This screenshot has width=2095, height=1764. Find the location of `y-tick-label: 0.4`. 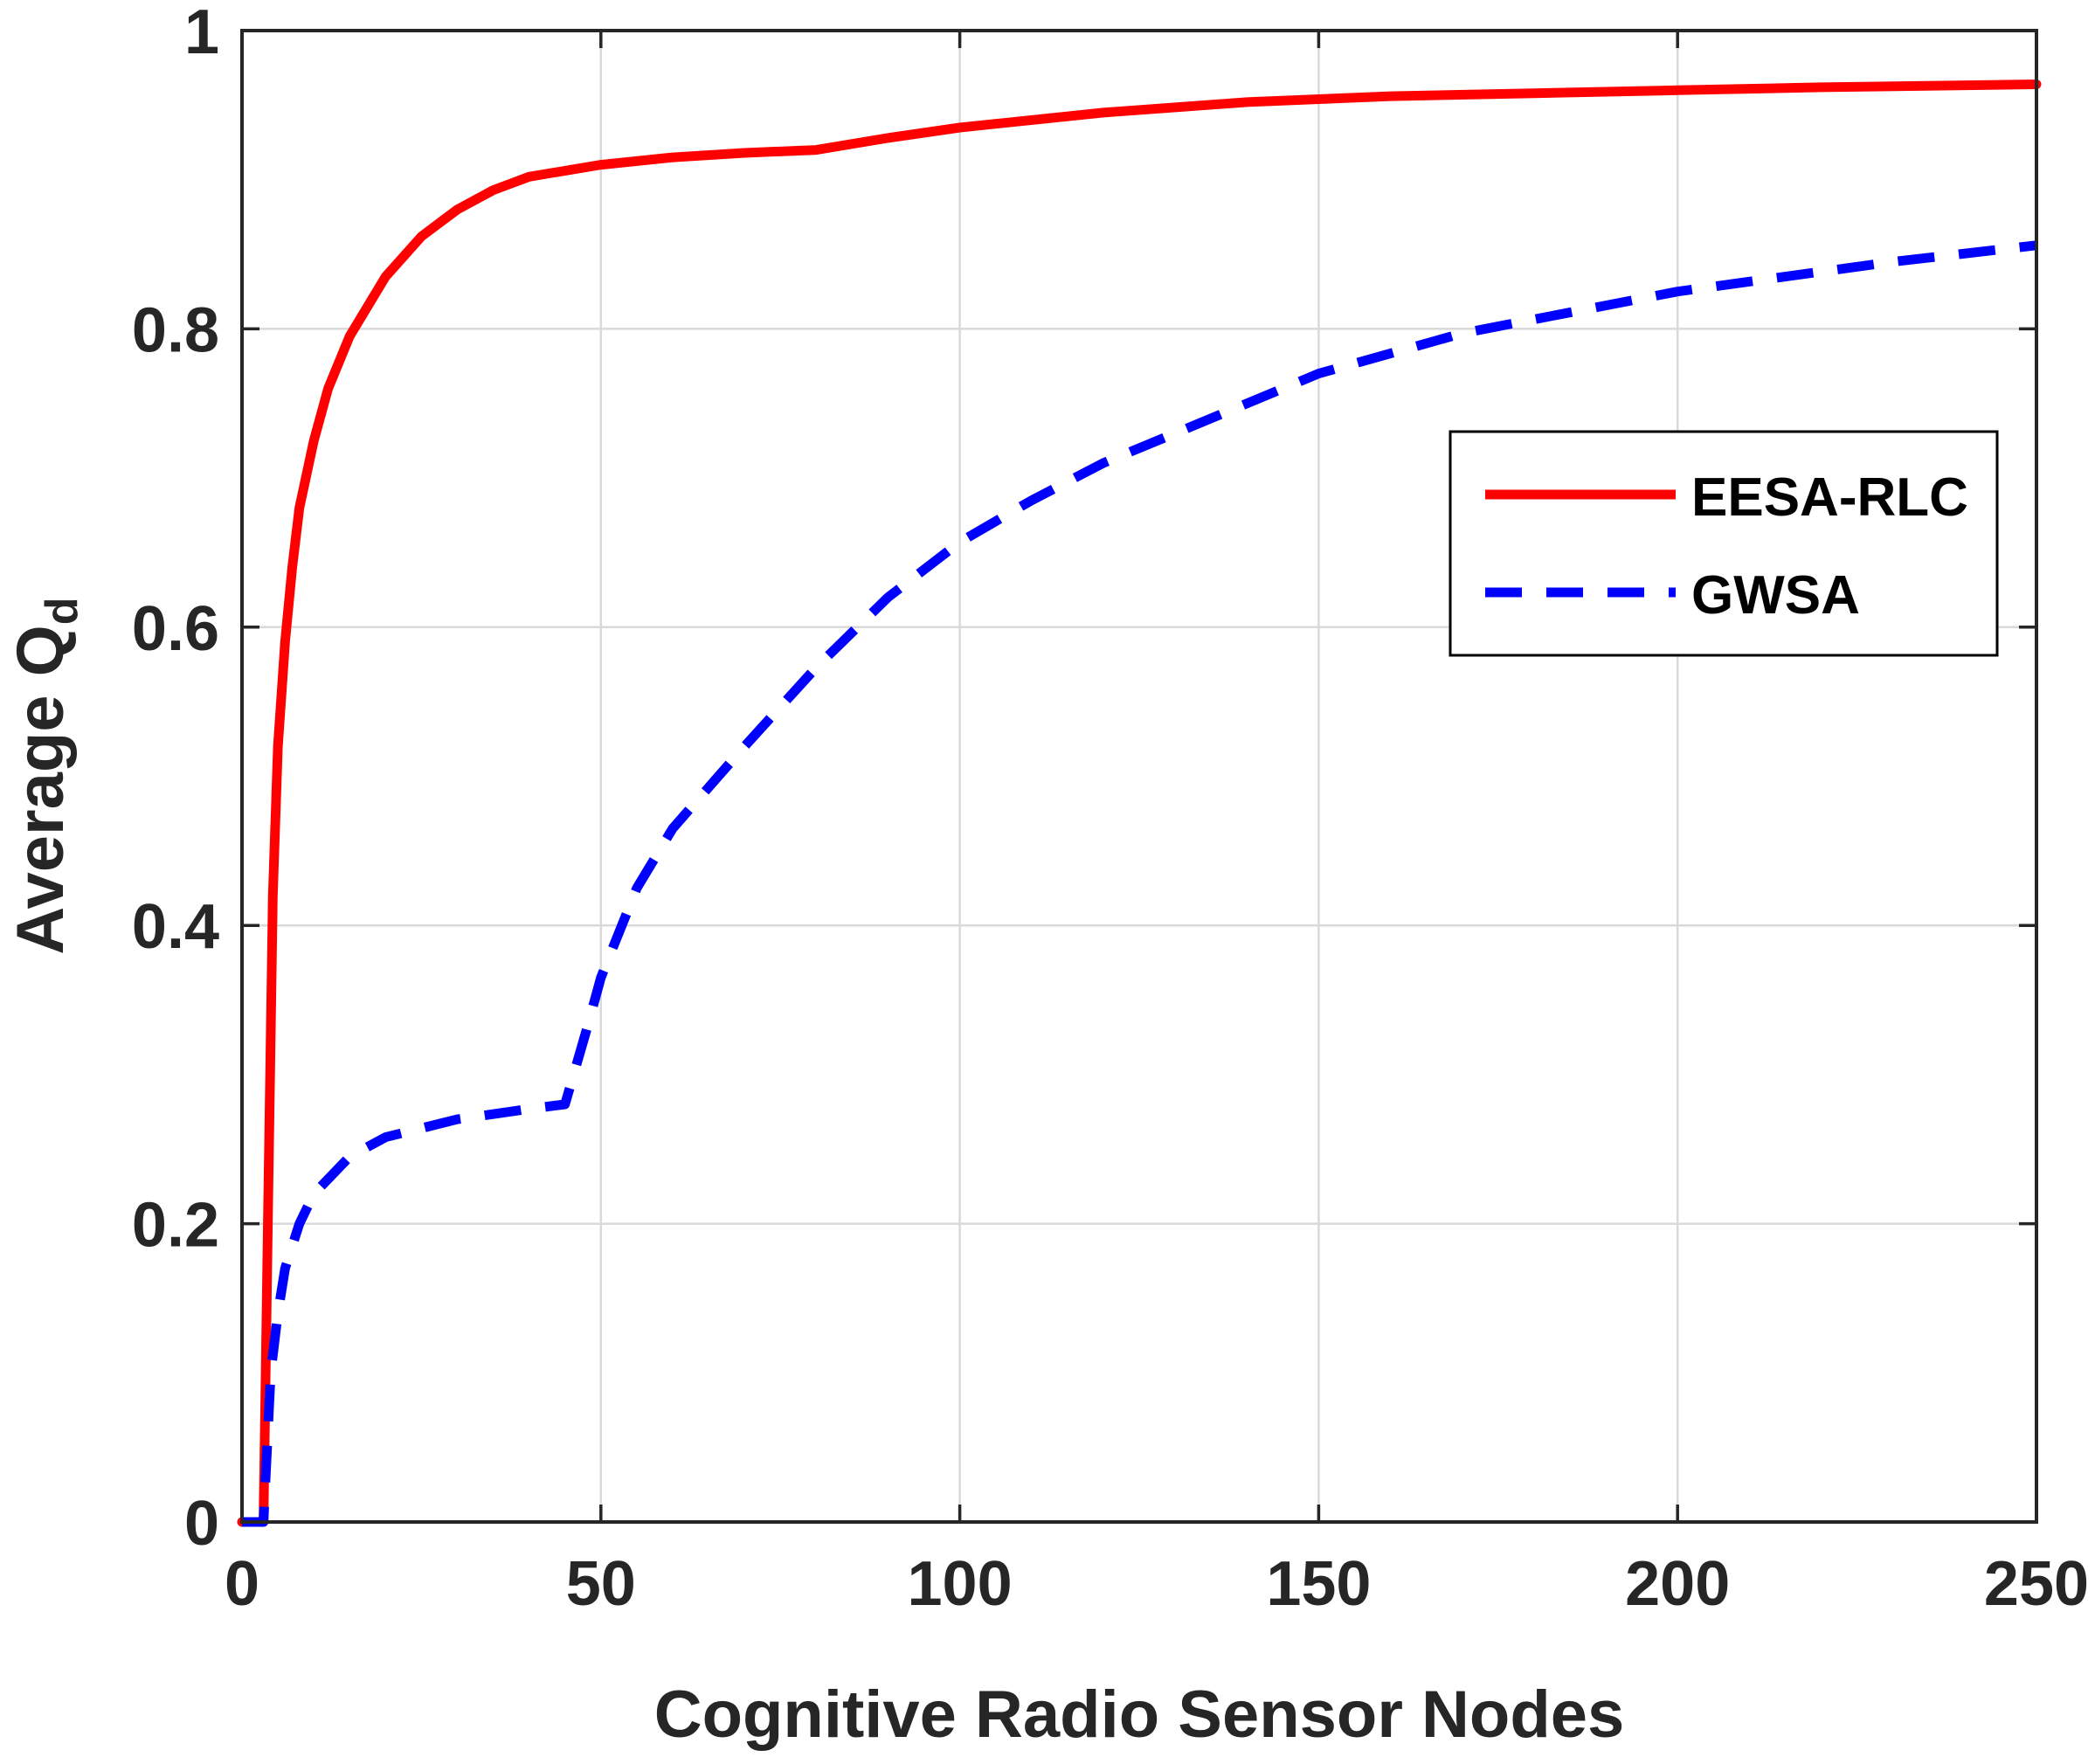

y-tick-label: 0.4 is located at coordinates (175, 927).